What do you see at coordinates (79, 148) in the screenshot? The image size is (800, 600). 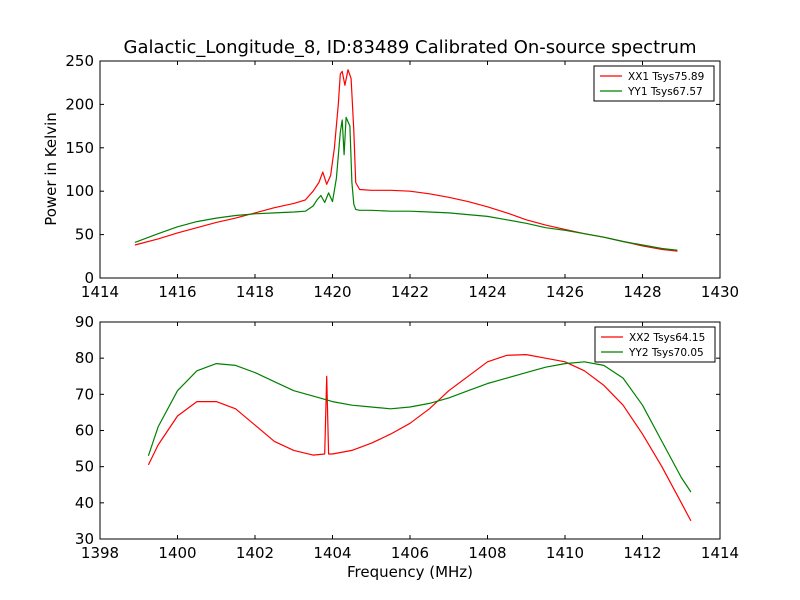 I see `y-tick-label: 150` at bounding box center [79, 148].